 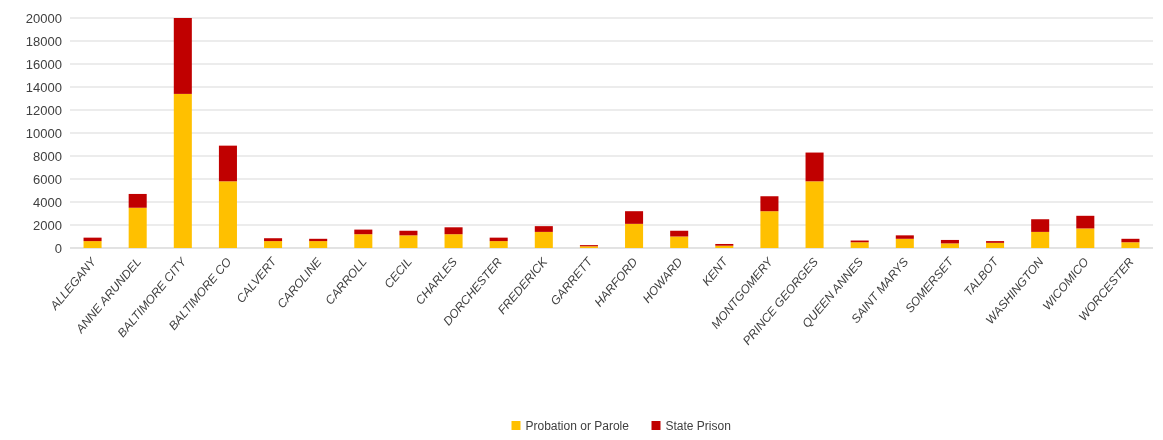 I want to click on y-tick-label: 2000, so click(x=47, y=225).